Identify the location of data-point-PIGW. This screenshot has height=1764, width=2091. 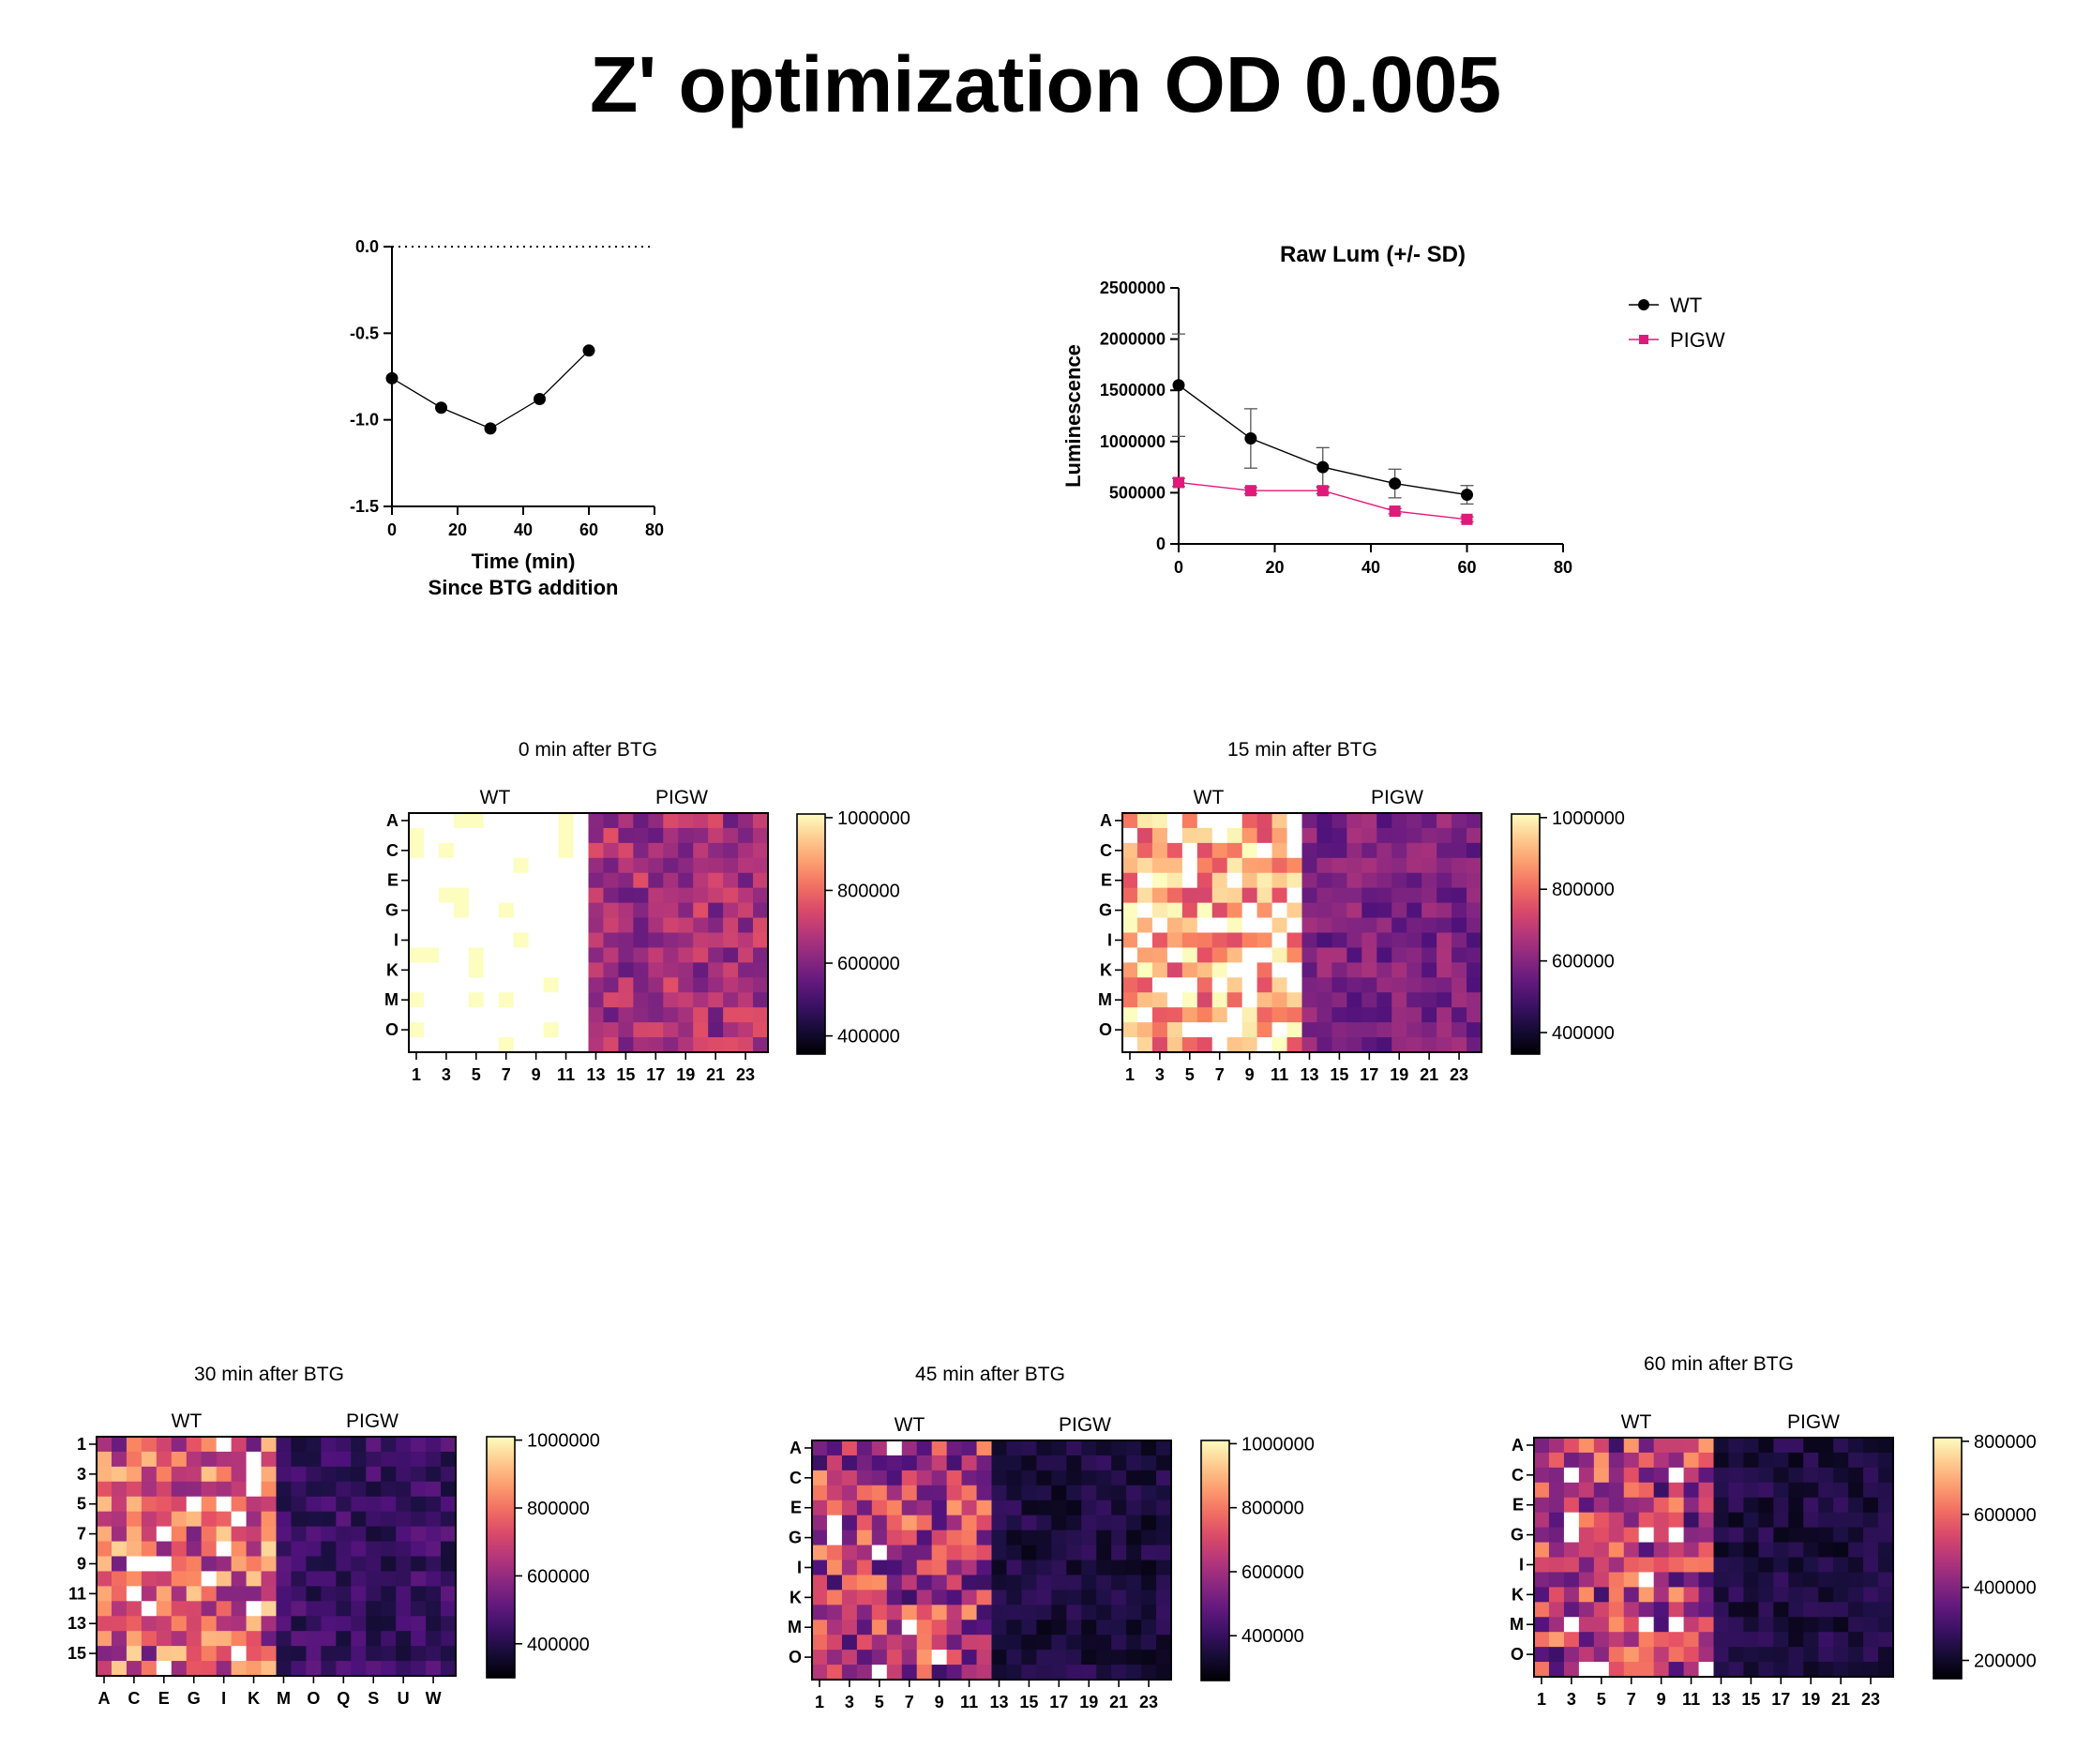
(1395, 511).